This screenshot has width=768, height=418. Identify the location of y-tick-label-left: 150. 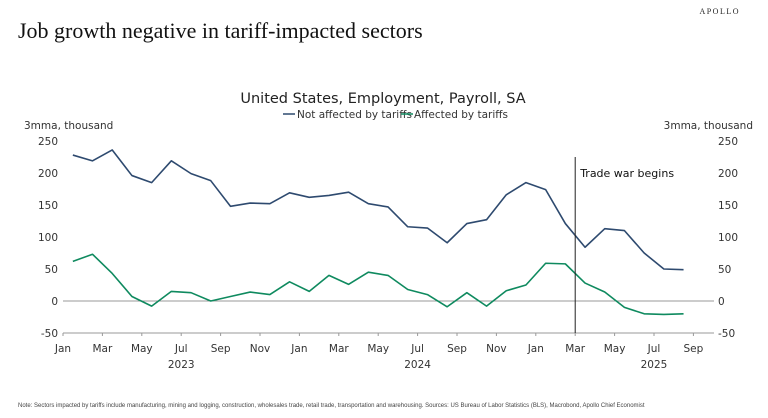
(48, 206).